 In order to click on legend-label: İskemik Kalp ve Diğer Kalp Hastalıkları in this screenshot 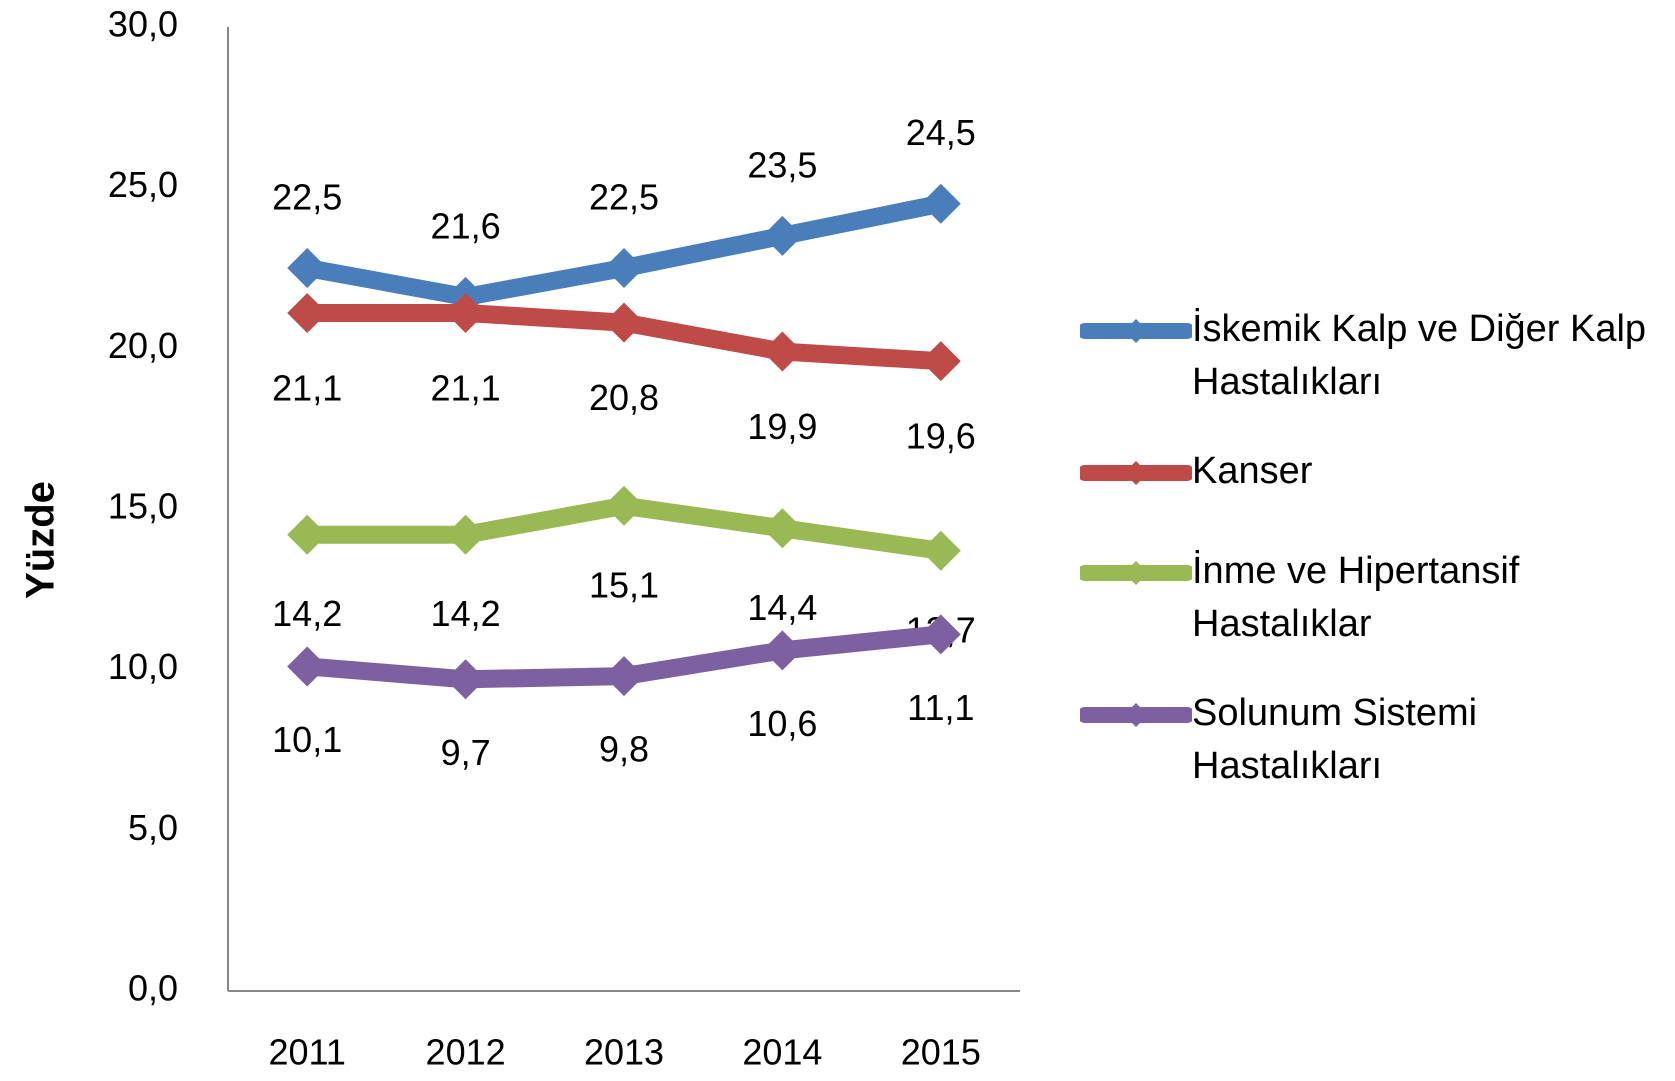, I will do `click(1419, 355)`.